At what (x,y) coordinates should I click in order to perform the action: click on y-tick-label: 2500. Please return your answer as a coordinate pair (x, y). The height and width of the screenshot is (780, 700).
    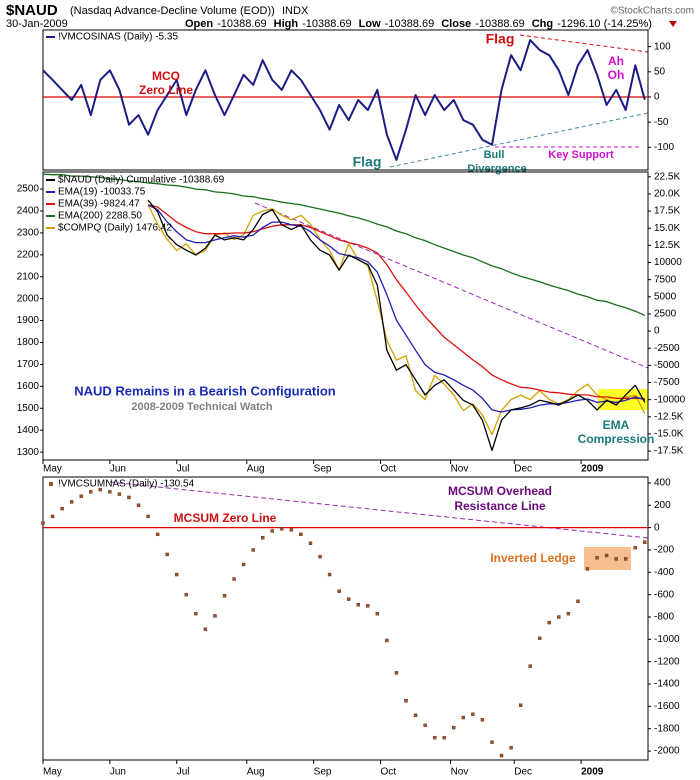
    Looking at the image, I should click on (665, 314).